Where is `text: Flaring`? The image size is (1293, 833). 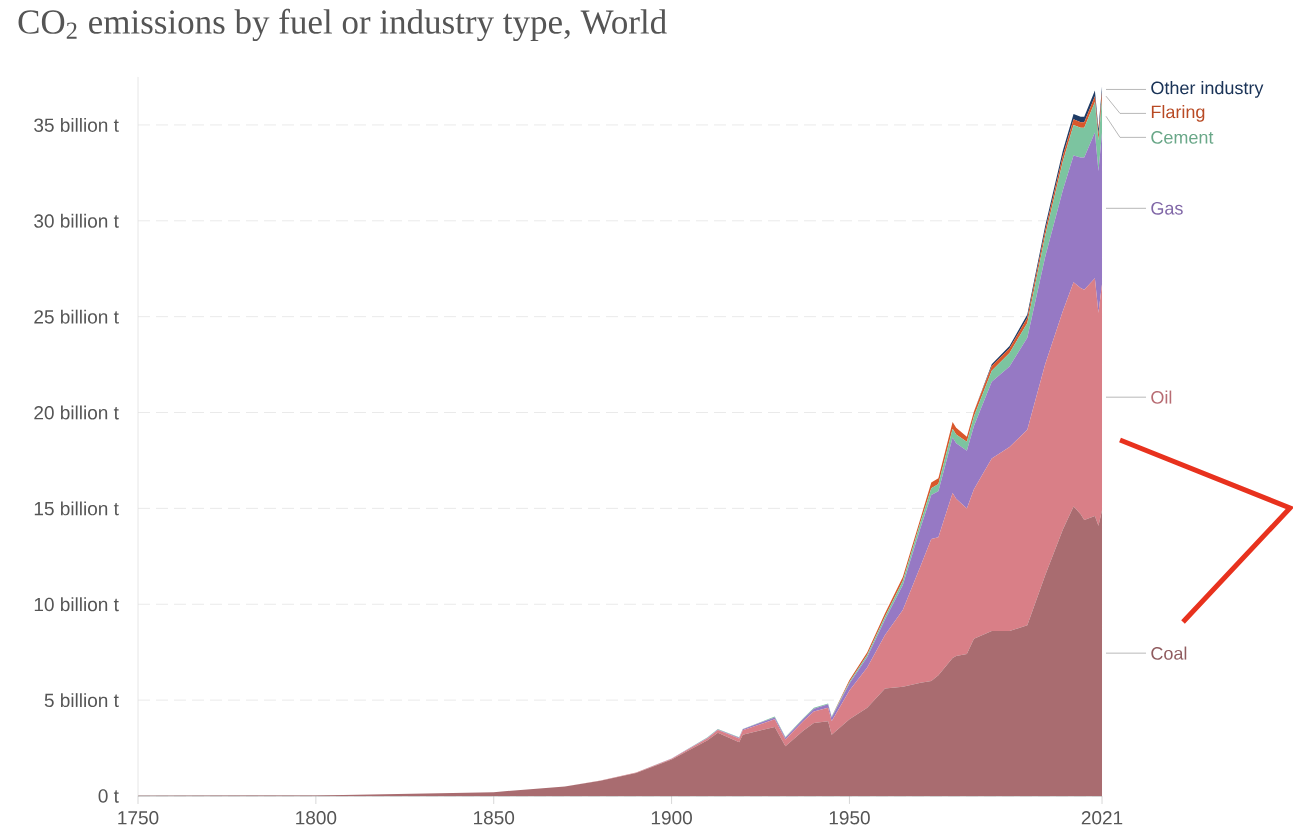 text: Flaring is located at coordinates (1178, 113).